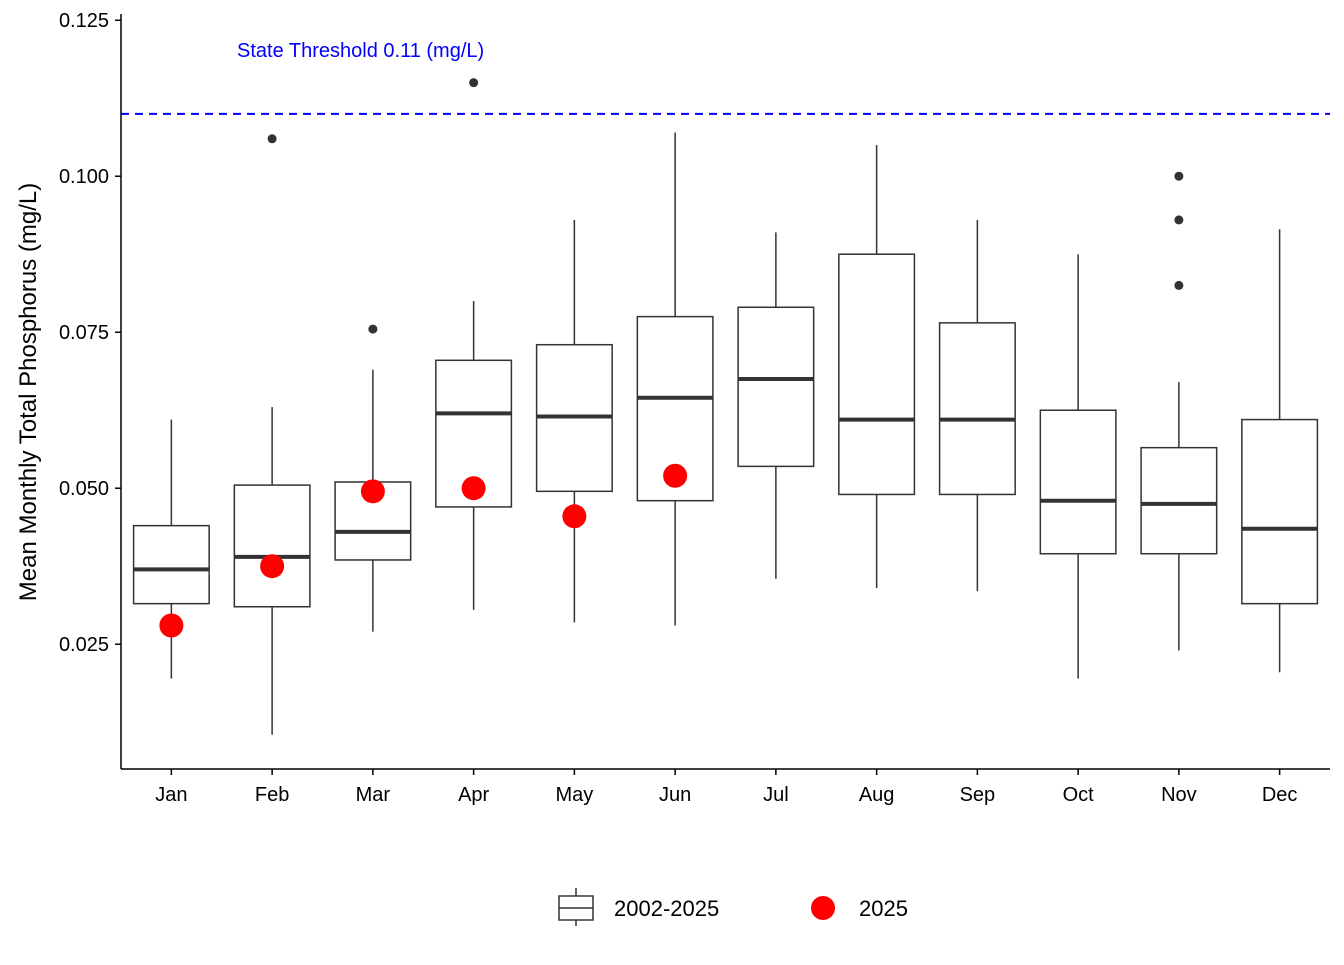 The height and width of the screenshot is (965, 1344). I want to click on point-2025-apr, so click(473, 488).